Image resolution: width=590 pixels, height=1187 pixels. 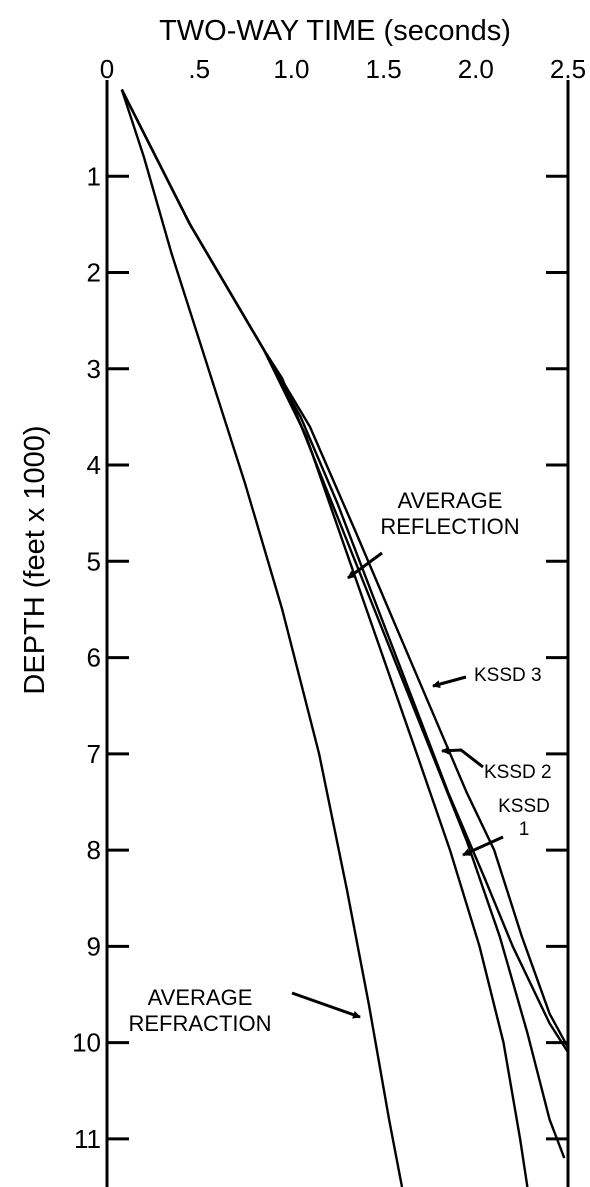 I want to click on y-tick-label: 5, so click(x=94, y=561).